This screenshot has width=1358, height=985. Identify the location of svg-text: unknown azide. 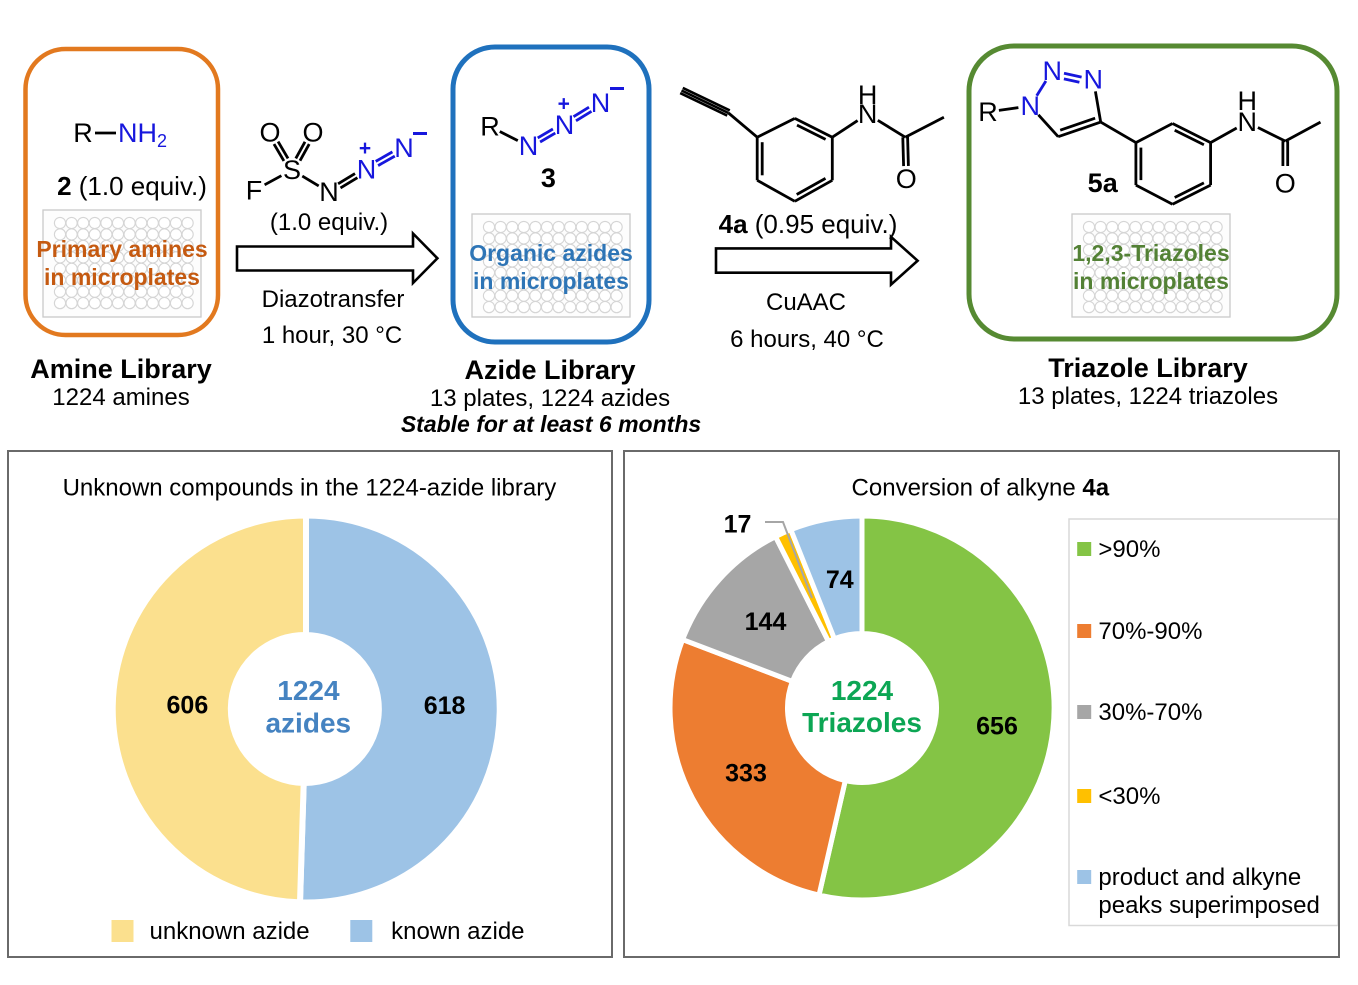
(230, 931).